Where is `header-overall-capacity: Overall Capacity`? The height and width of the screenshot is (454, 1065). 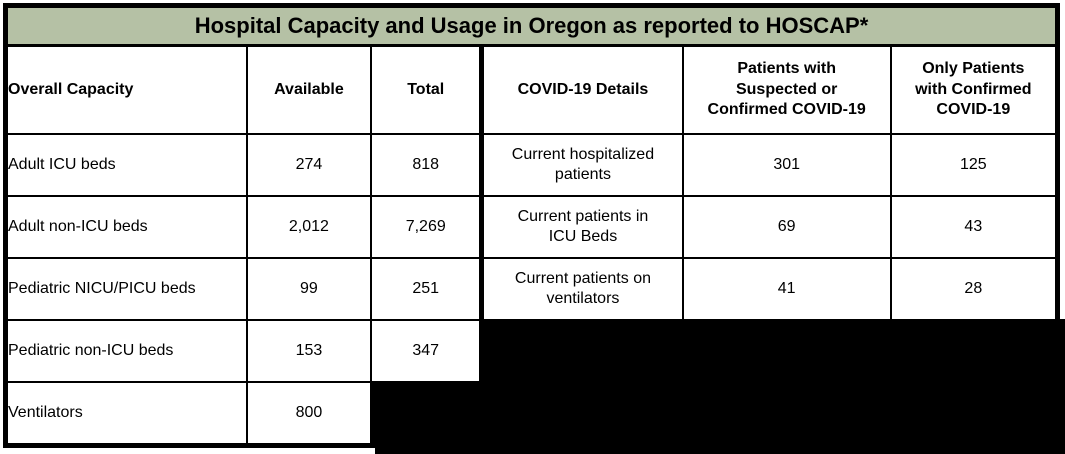
header-overall-capacity: Overall Capacity is located at coordinates (126, 89).